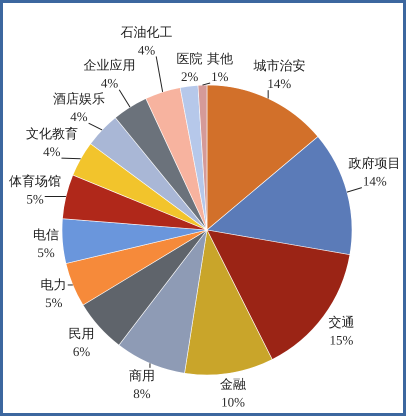  What do you see at coordinates (374, 164) in the screenshot?
I see `slice-label: 政府项目` at bounding box center [374, 164].